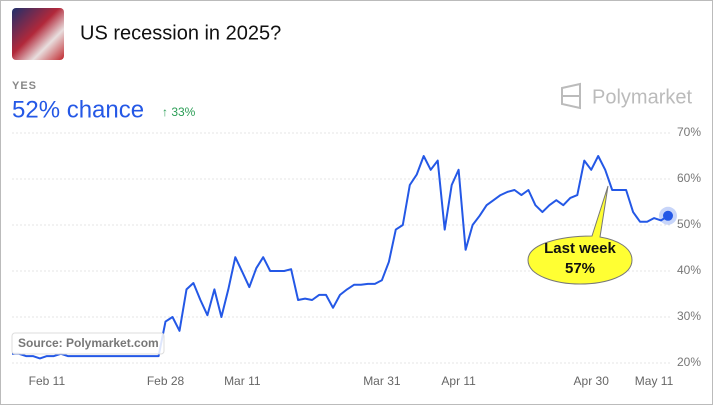 Image resolution: width=713 pixels, height=405 pixels. Describe the element at coordinates (38, 34) in the screenshot. I see `market-icon` at that location.